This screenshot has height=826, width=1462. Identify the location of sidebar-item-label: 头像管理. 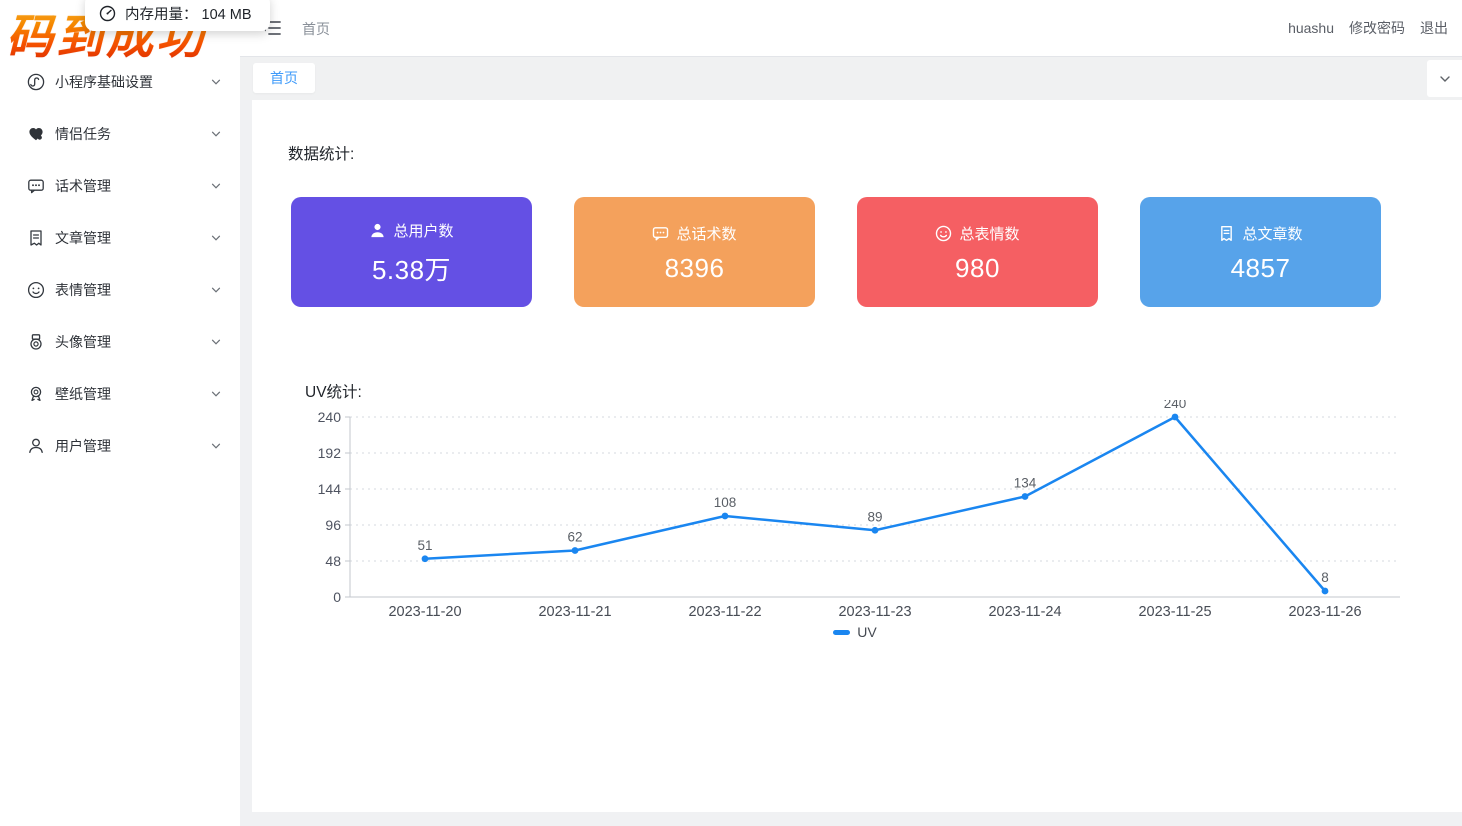
(83, 342).